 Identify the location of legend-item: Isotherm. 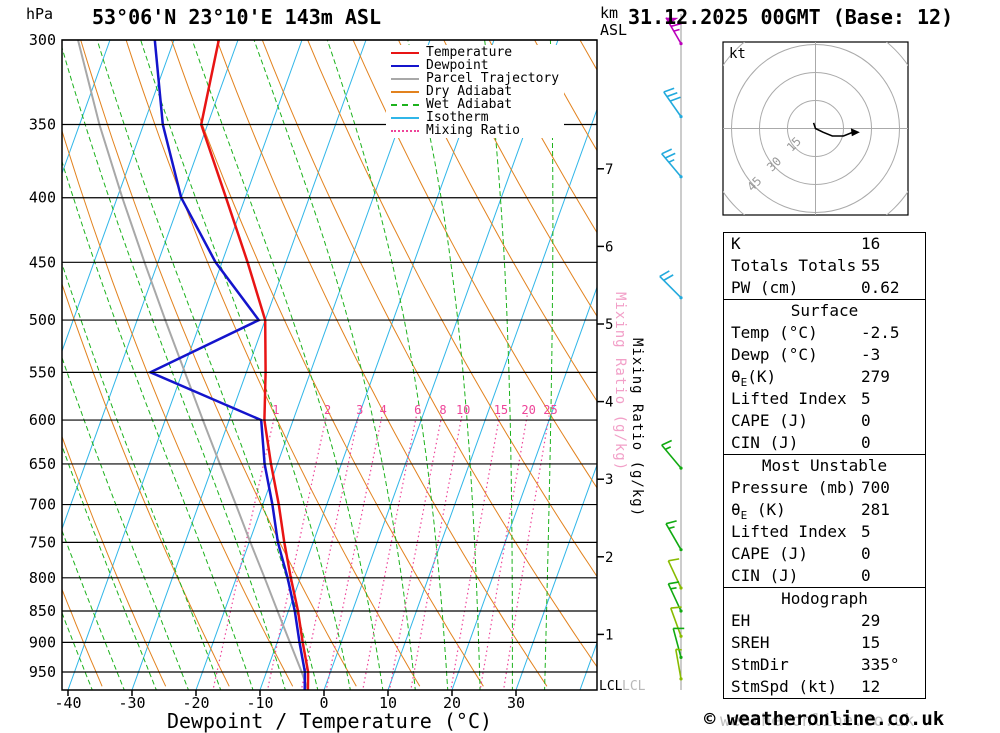
(475, 117).